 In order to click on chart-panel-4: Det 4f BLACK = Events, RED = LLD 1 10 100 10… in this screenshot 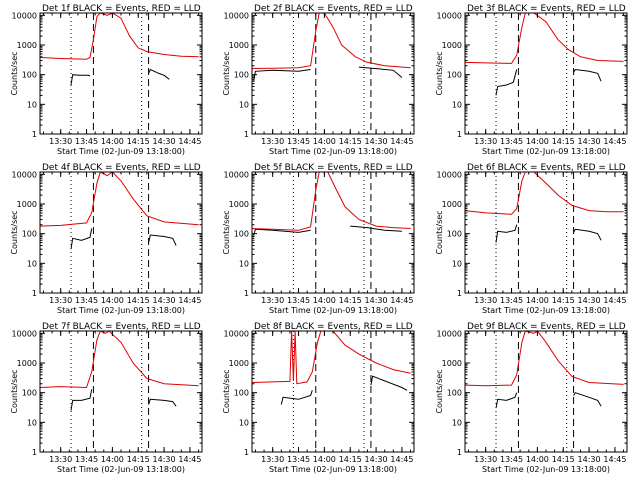, I will do `click(106, 239)`.